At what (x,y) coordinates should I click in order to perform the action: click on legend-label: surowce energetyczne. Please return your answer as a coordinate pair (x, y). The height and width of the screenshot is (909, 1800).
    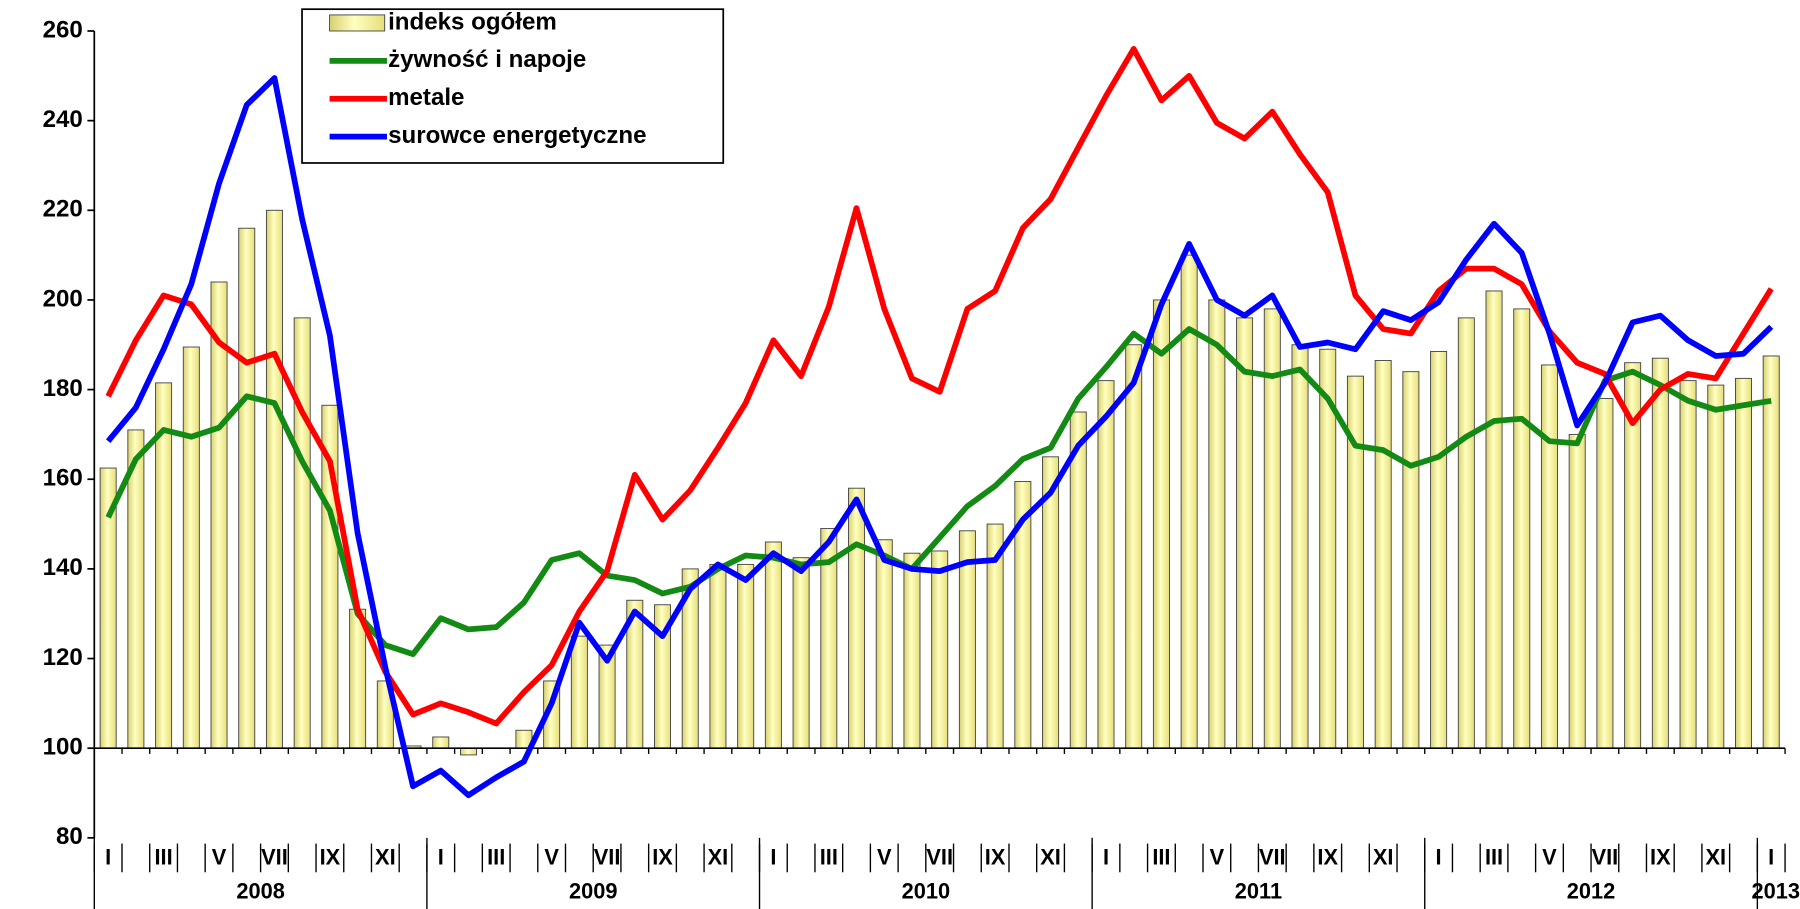
    Looking at the image, I should click on (517, 135).